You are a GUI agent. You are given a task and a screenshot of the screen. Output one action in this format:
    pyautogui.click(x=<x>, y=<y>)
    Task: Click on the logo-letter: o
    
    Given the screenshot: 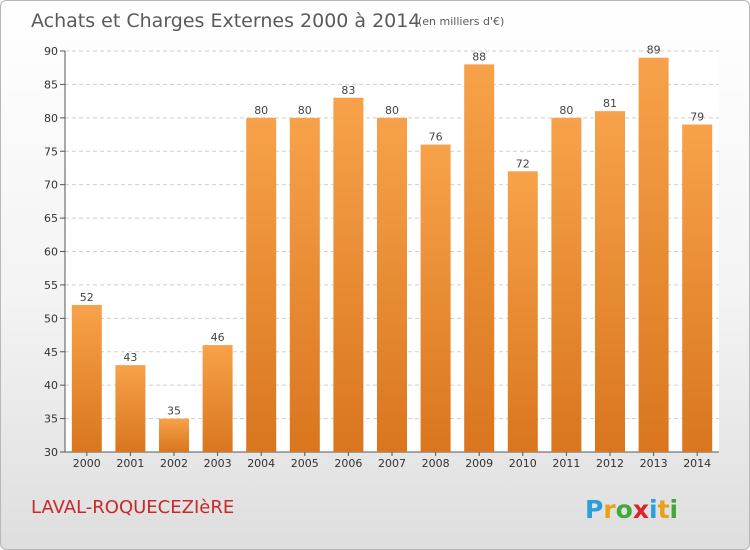 What is the action you would take?
    pyautogui.click(x=624, y=509)
    